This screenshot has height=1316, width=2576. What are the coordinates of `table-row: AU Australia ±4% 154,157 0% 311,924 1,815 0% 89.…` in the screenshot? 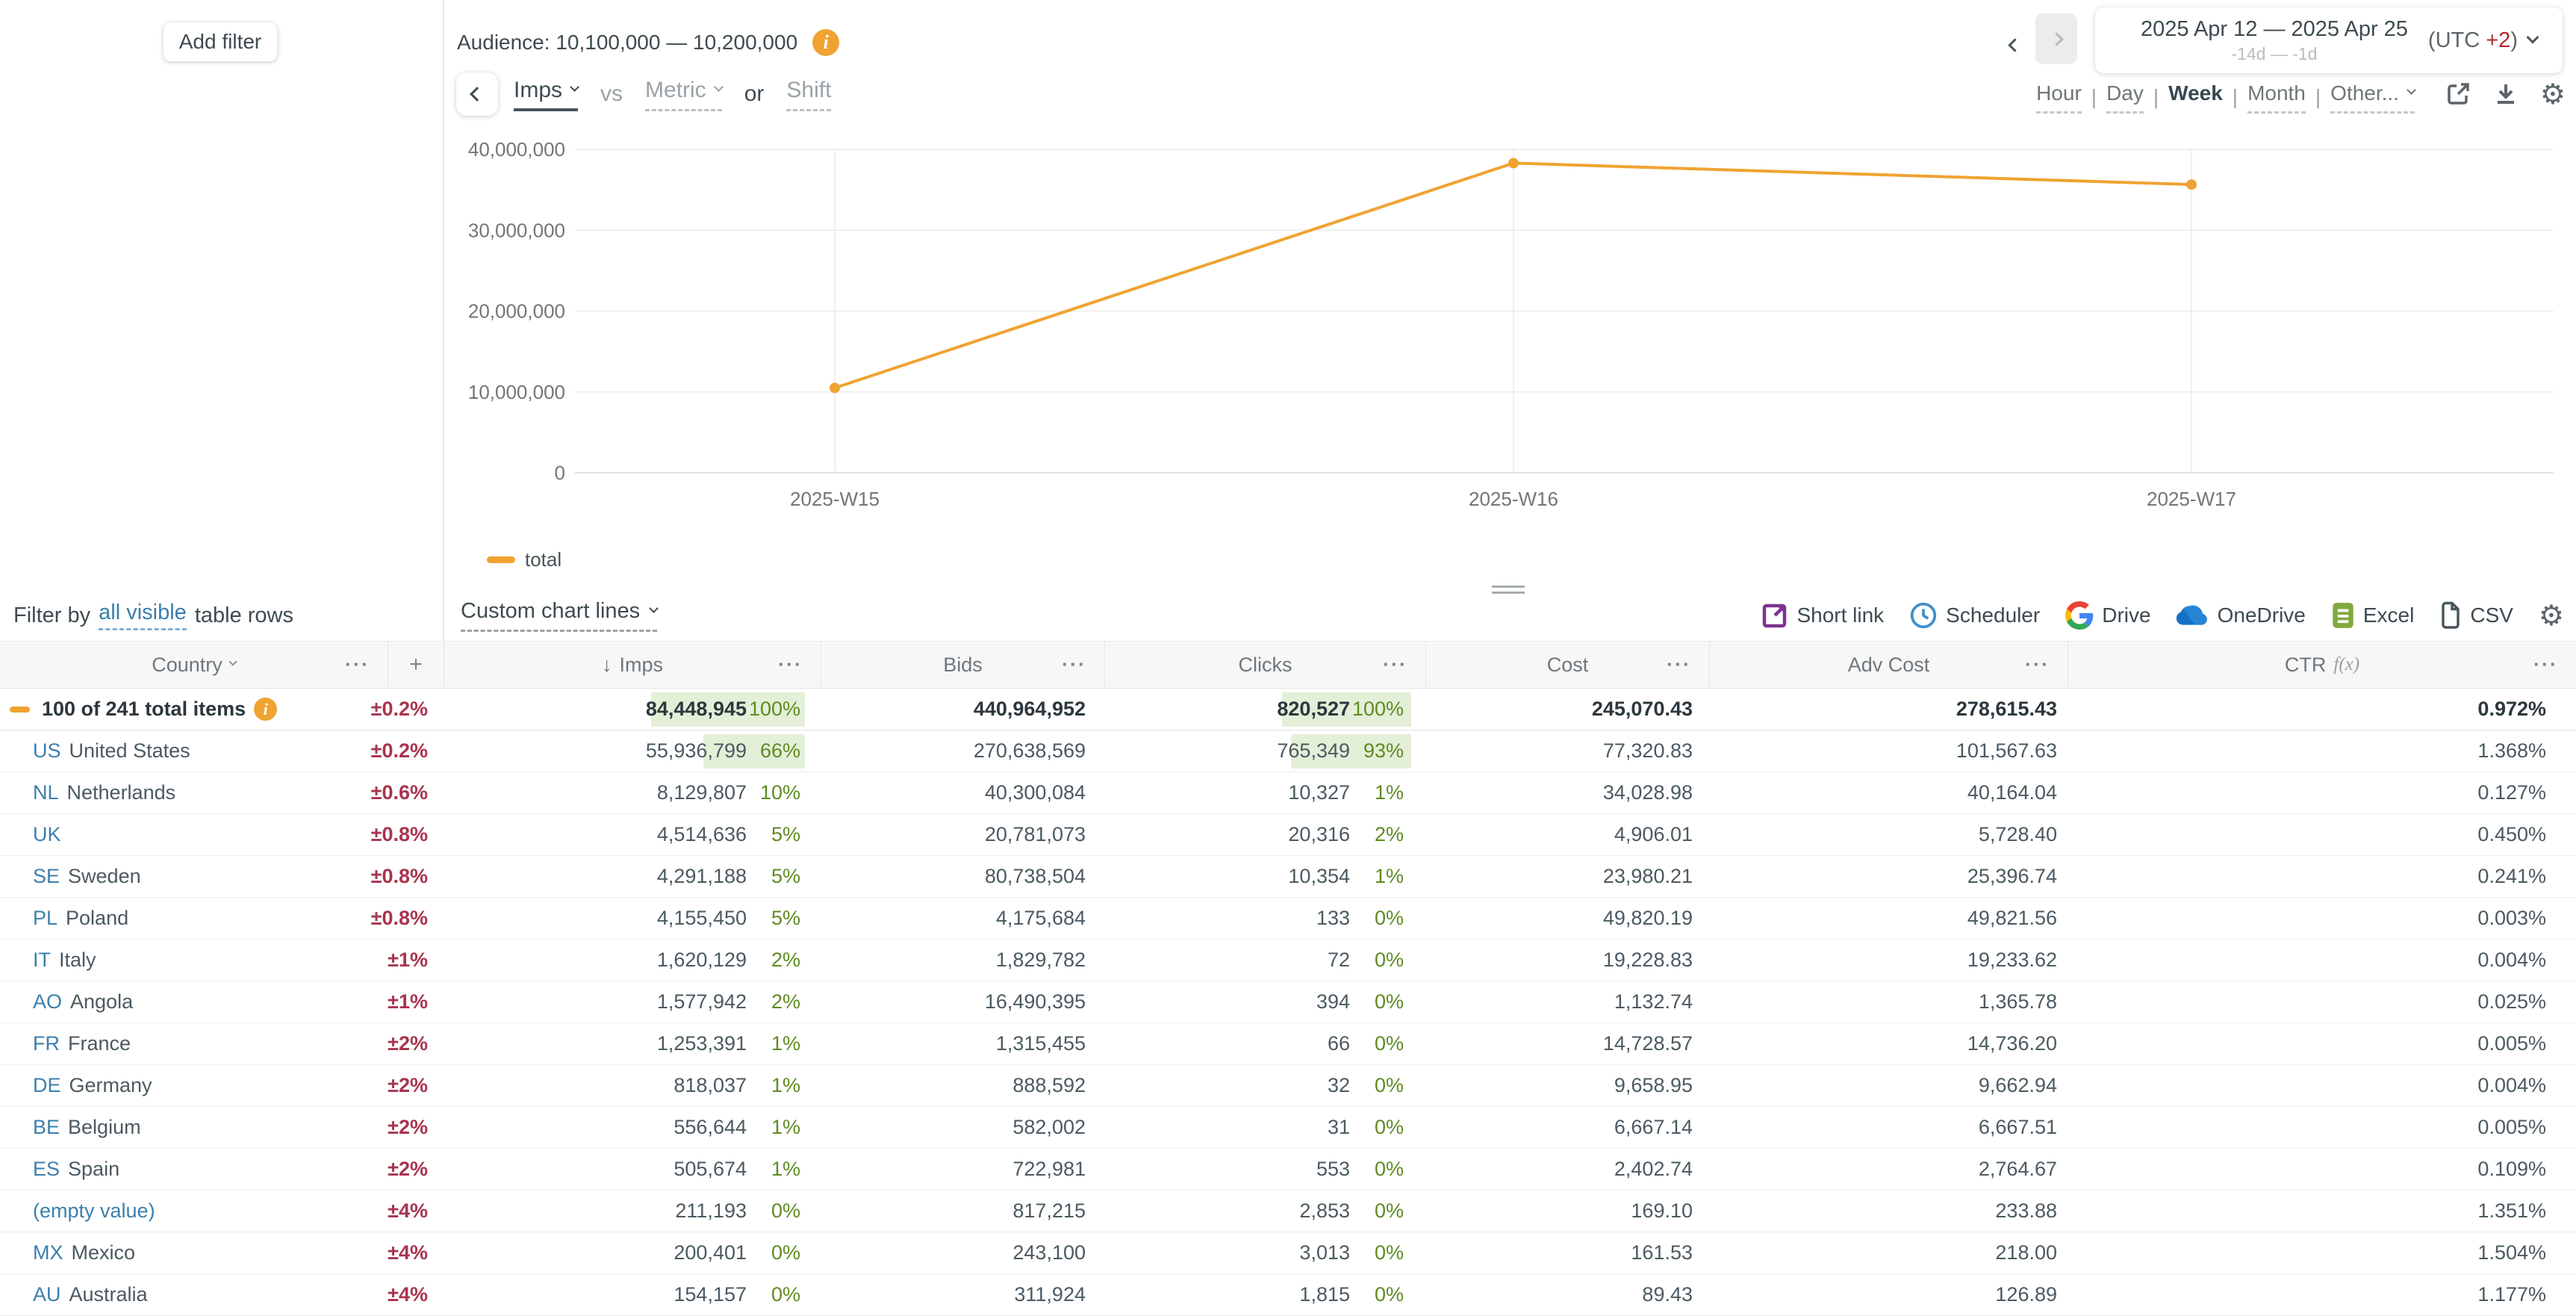 It's located at (1288, 1295).